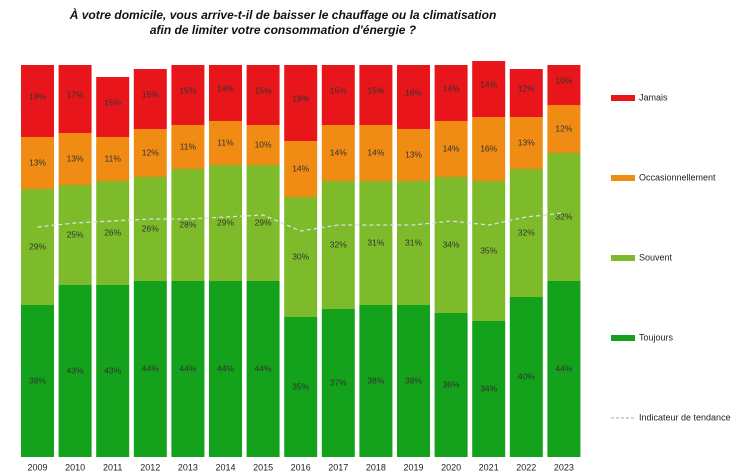 The image size is (733, 476). What do you see at coordinates (338, 467) in the screenshot?
I see `x-tick-label: 2017` at bounding box center [338, 467].